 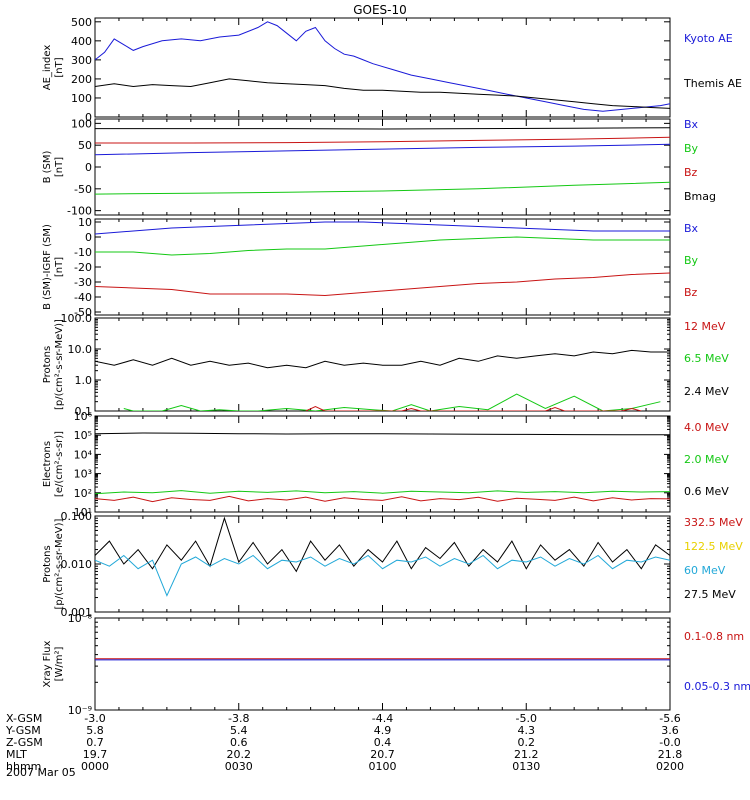 What do you see at coordinates (80, 710) in the screenshot?
I see `y-tick-label: 10⁻⁹` at bounding box center [80, 710].